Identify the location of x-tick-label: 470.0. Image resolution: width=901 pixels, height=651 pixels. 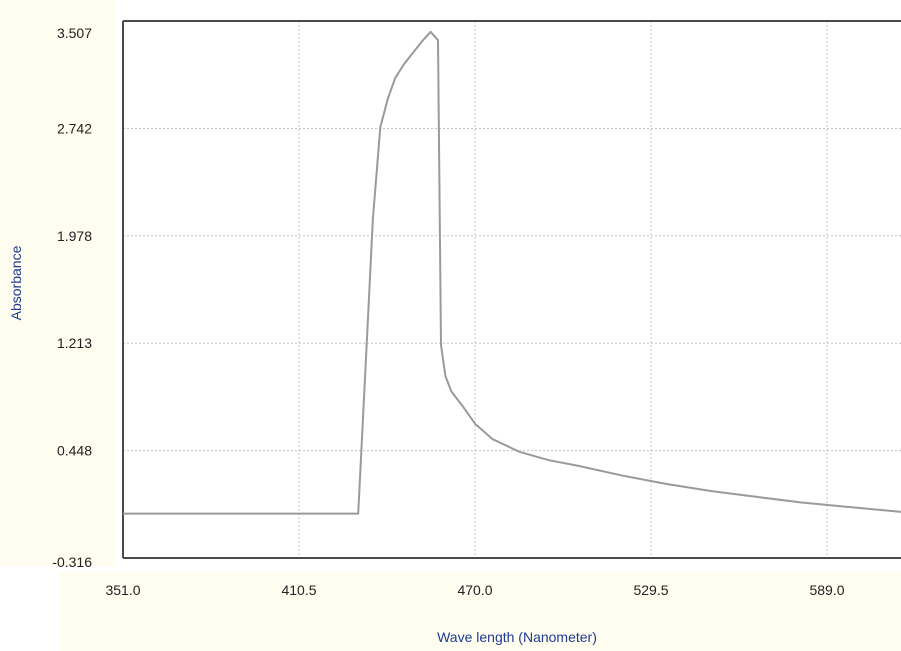
(474, 590).